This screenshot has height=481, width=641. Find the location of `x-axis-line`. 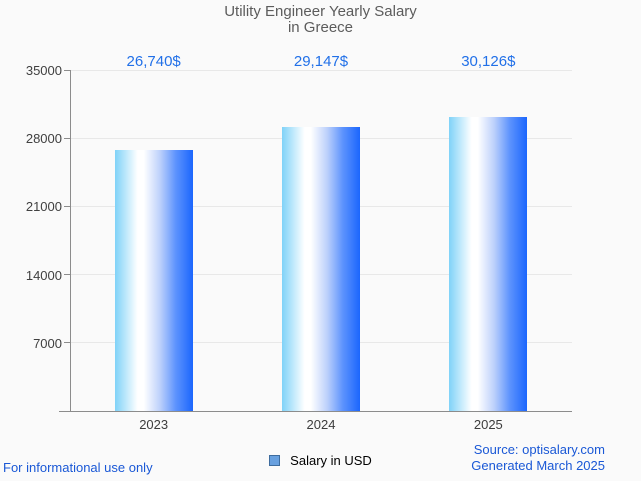

x-axis-line is located at coordinates (315, 411).